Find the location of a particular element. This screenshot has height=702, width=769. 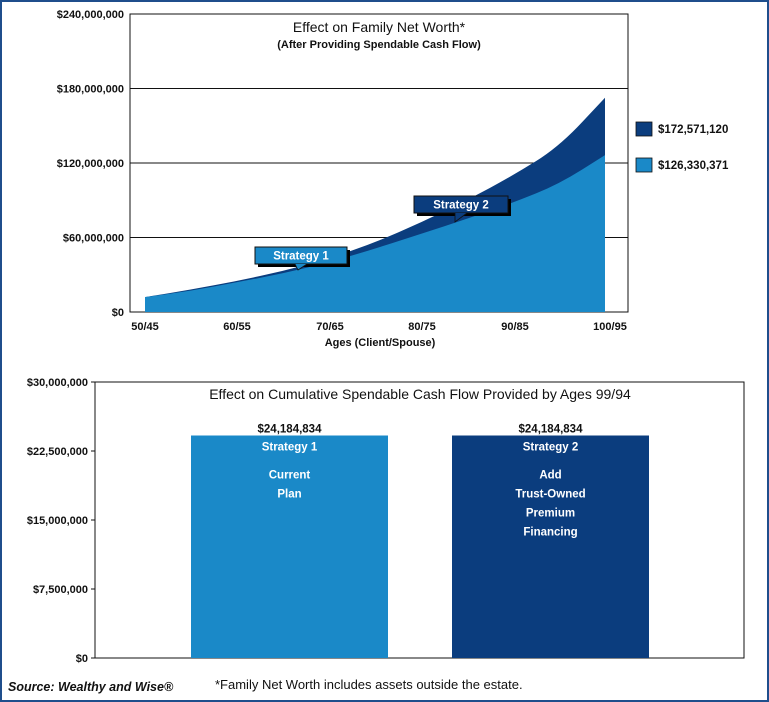

net-worth-x-axis-label: Ages (Client/Spouse) is located at coordinates (380, 343).